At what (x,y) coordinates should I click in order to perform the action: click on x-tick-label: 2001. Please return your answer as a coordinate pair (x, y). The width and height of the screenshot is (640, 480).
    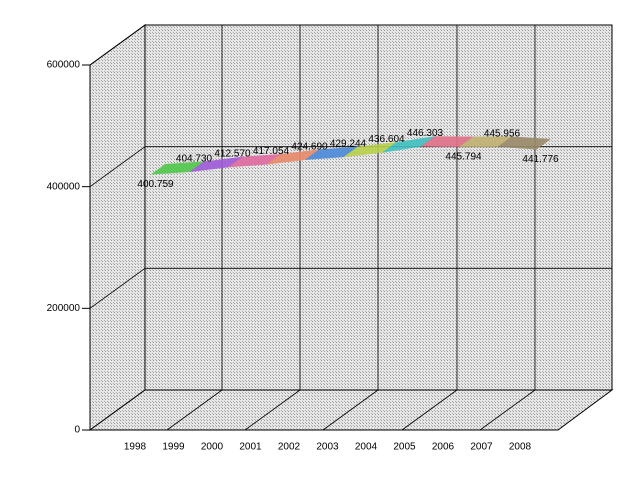
    Looking at the image, I should click on (250, 447).